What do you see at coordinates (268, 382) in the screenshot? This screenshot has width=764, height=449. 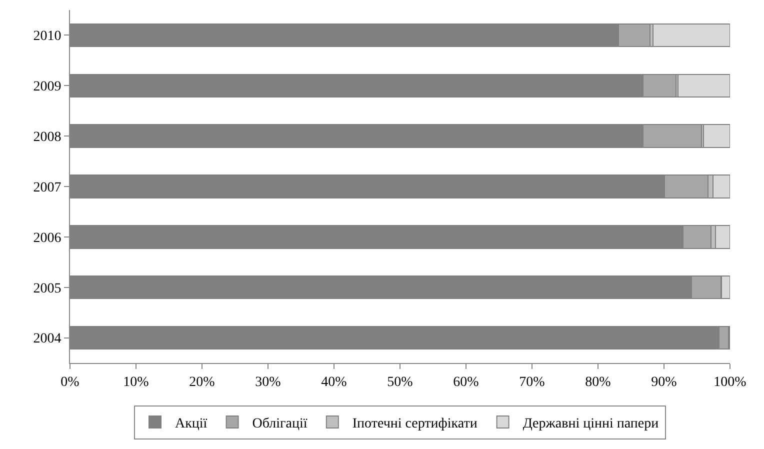 I see `x-tick-label: 30%` at bounding box center [268, 382].